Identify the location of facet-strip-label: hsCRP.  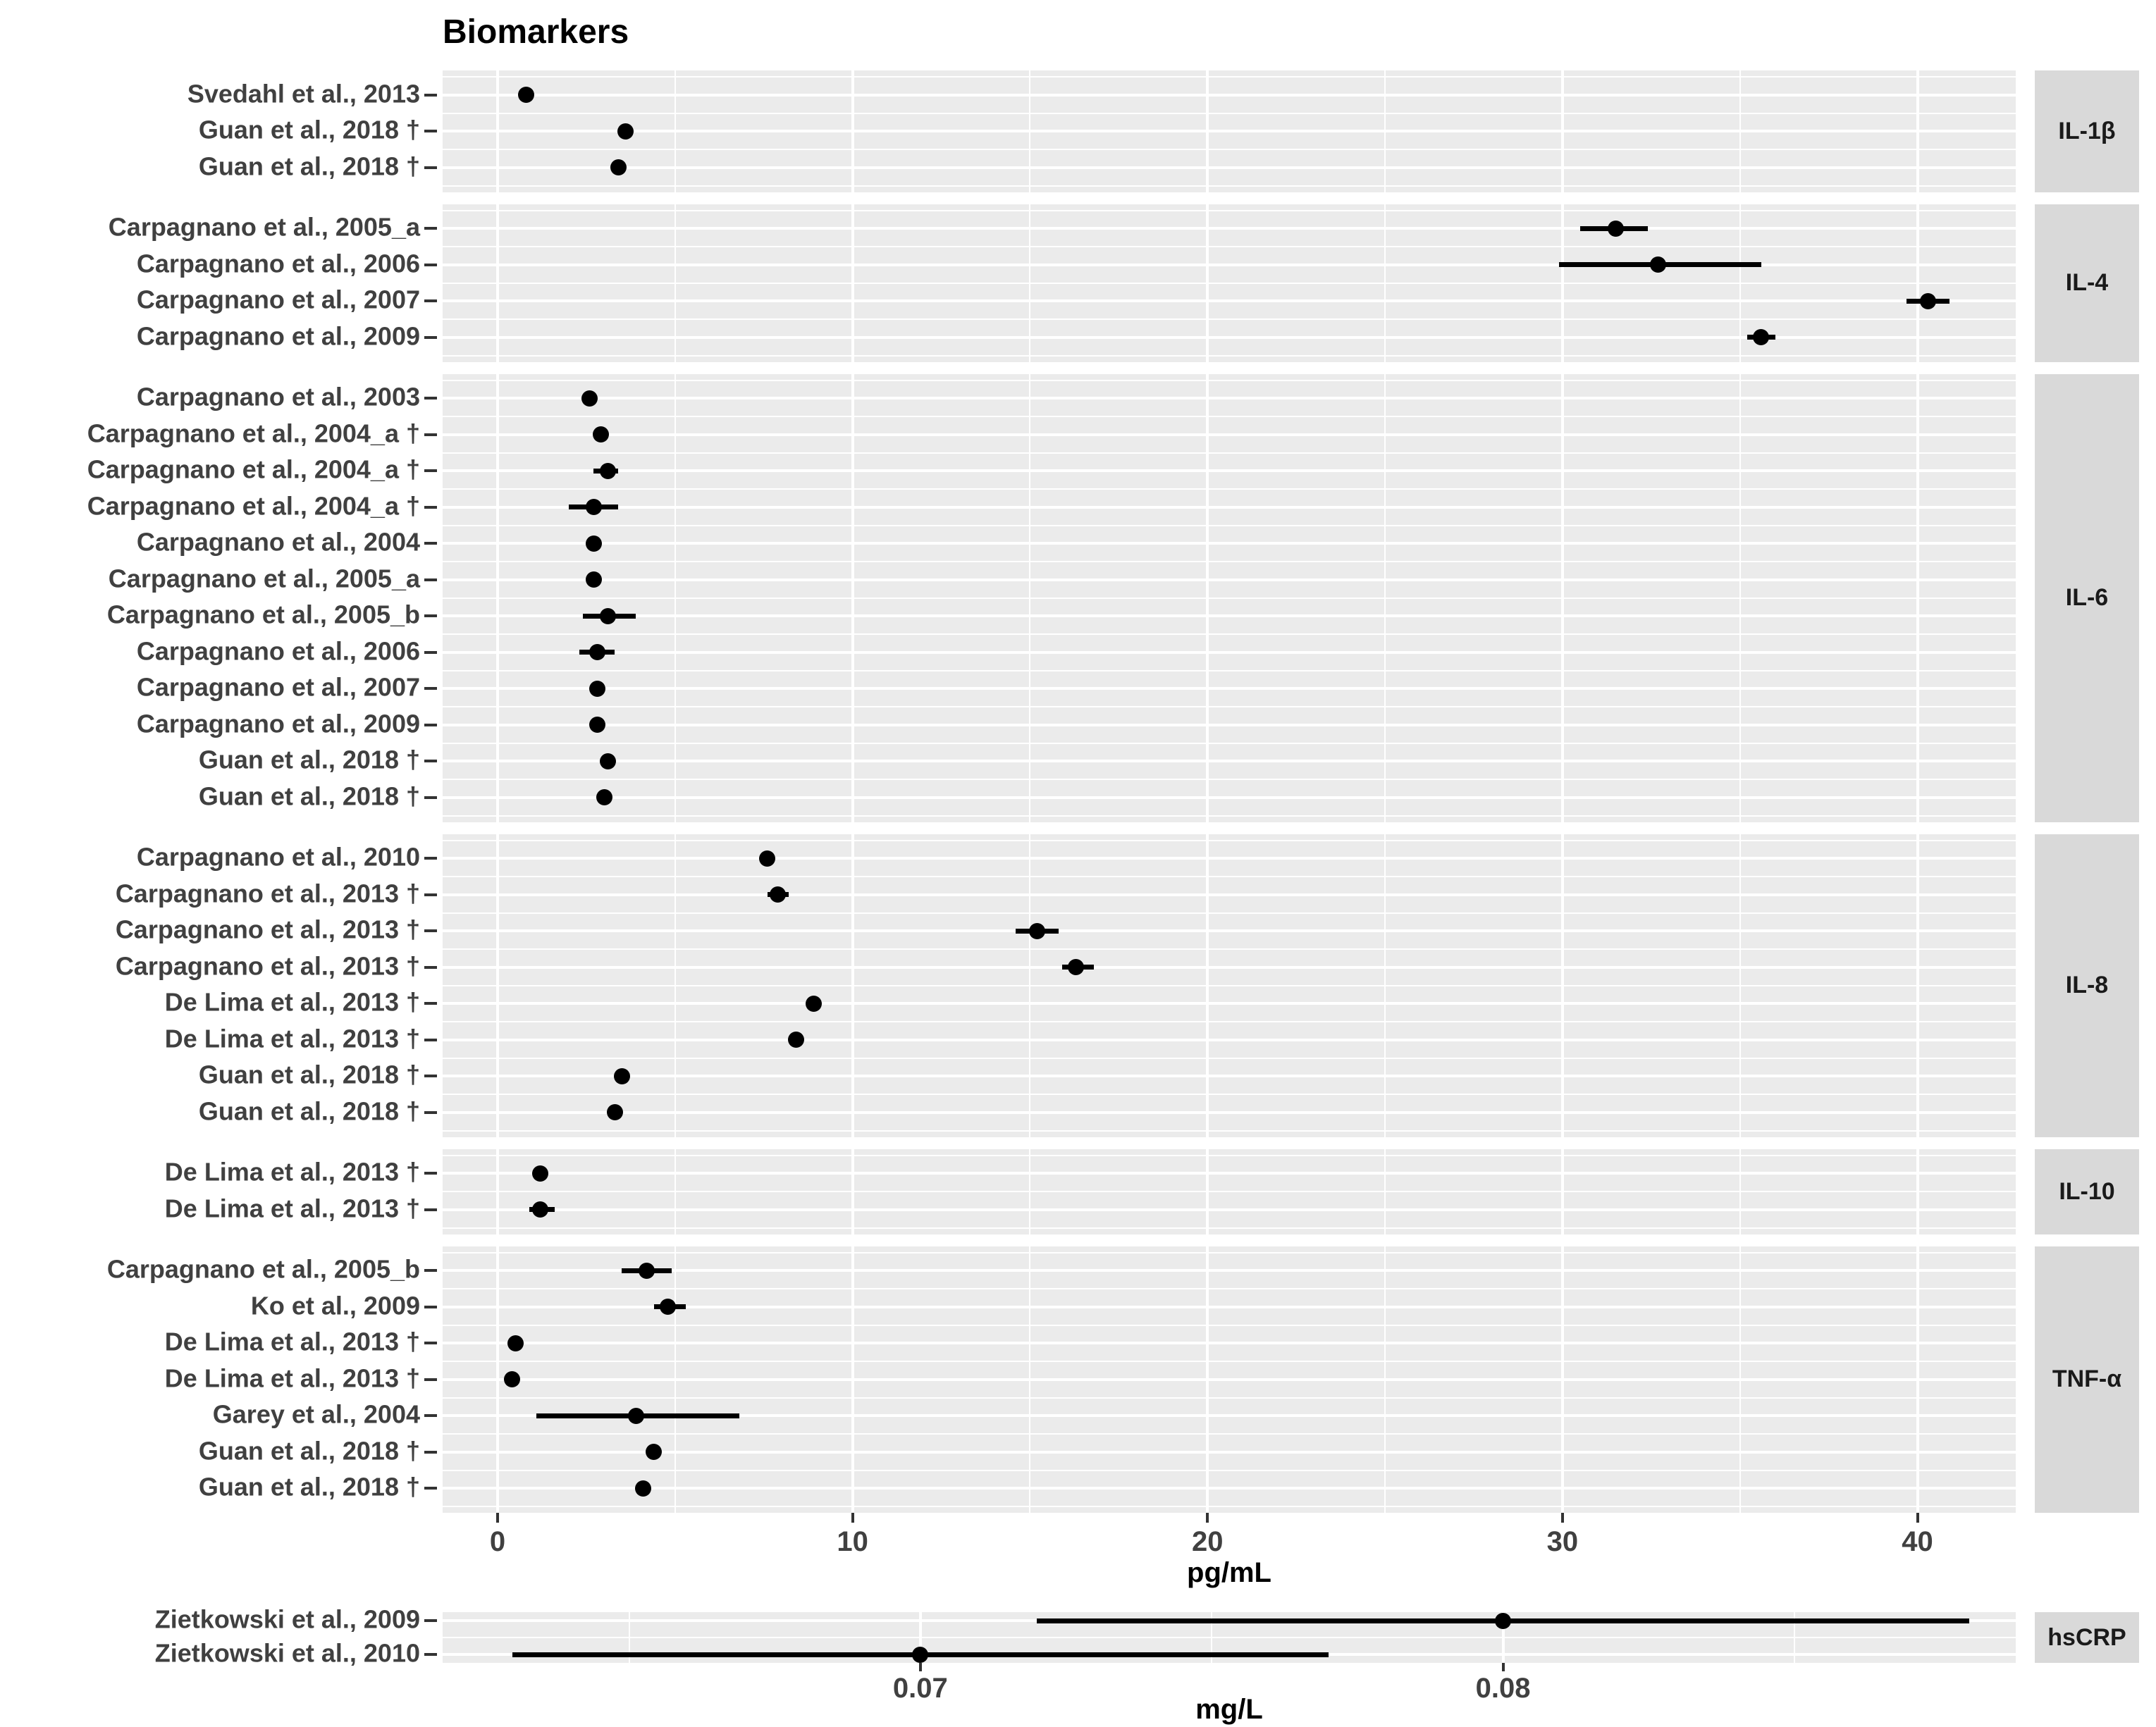
(2086, 1637).